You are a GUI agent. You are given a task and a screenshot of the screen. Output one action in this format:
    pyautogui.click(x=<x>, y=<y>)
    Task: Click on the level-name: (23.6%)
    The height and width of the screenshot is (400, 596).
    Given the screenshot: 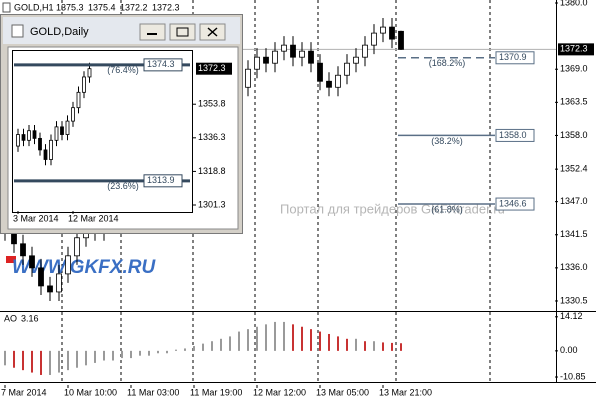 What is the action you would take?
    pyautogui.click(x=123, y=186)
    